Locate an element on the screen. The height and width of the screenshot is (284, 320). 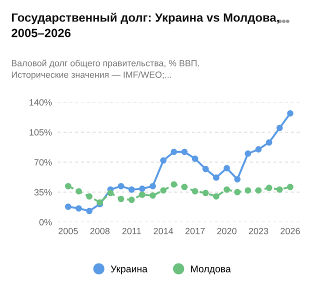
x-tick-label: 2011 is located at coordinates (131, 231).